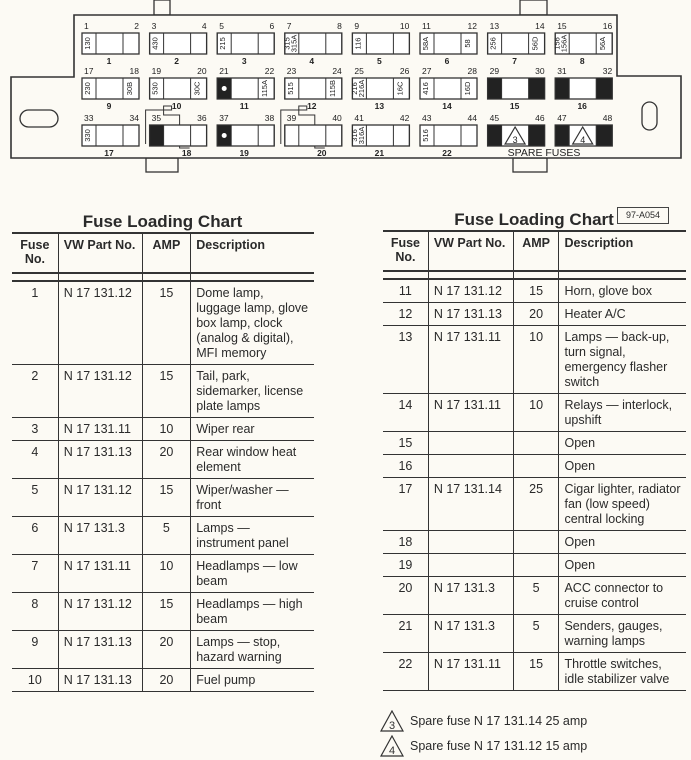 The width and height of the screenshot is (691, 760). Describe the element at coordinates (622, 565) in the screenshot. I see `description: Open` at that location.